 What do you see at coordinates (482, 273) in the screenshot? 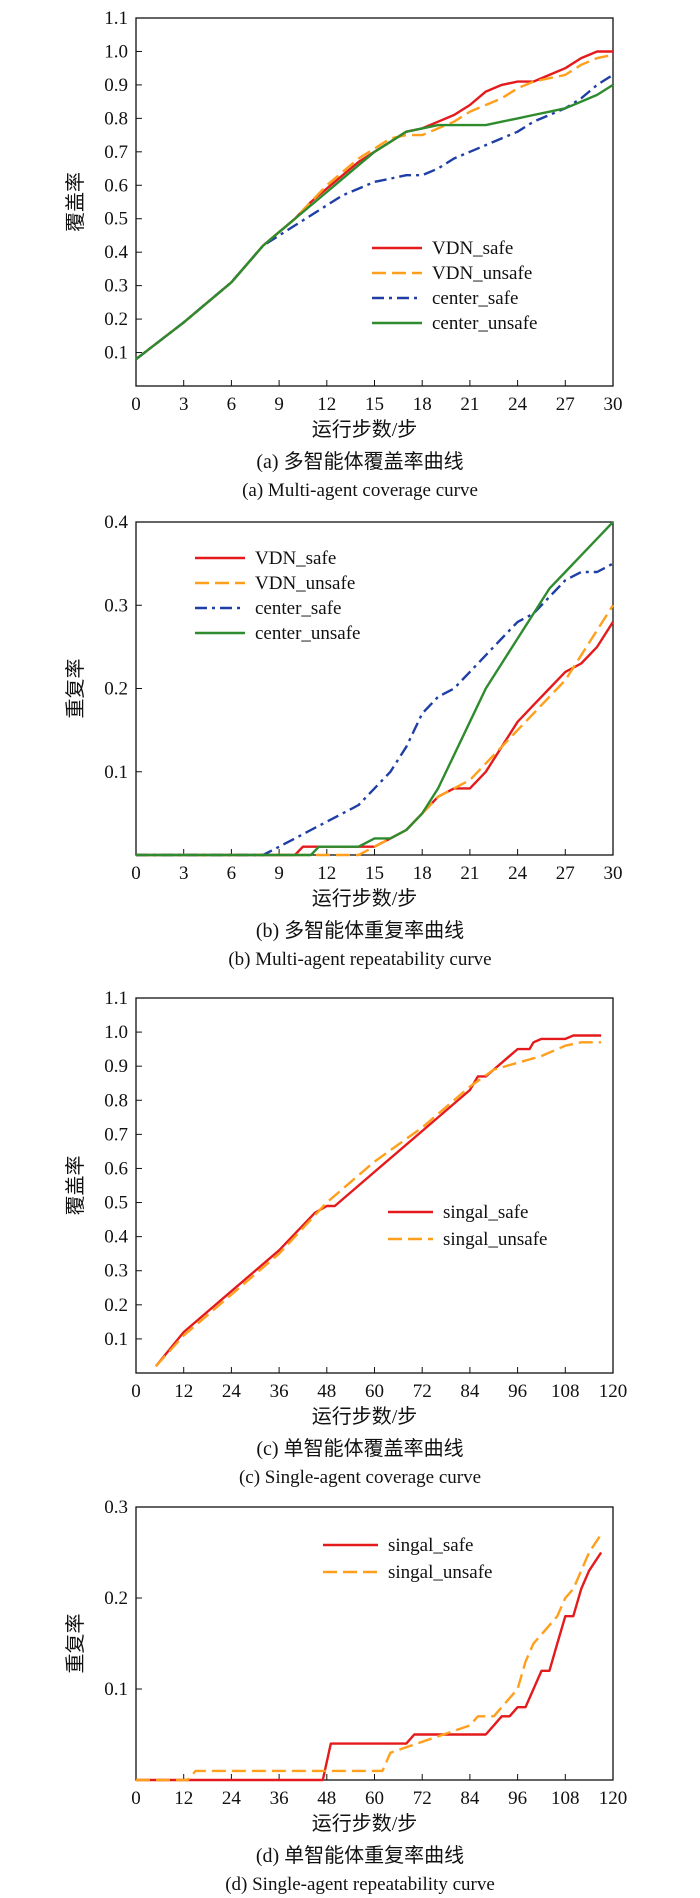
I see `legend-label: VDN_unsafe` at bounding box center [482, 273].